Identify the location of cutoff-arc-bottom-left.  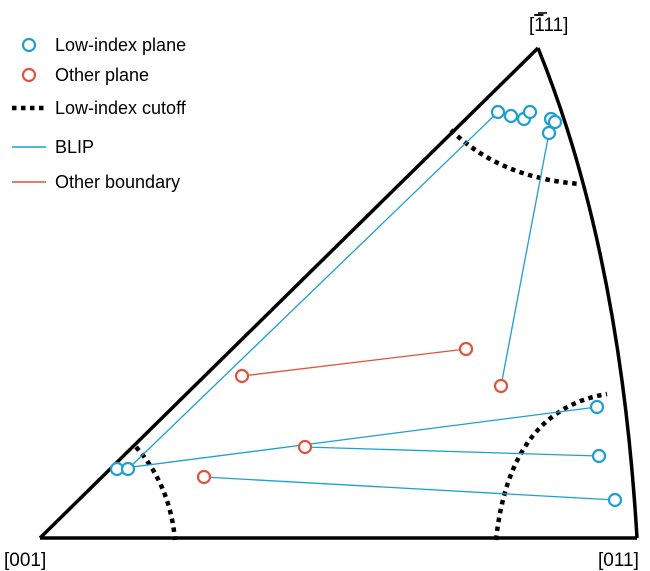
(156, 493).